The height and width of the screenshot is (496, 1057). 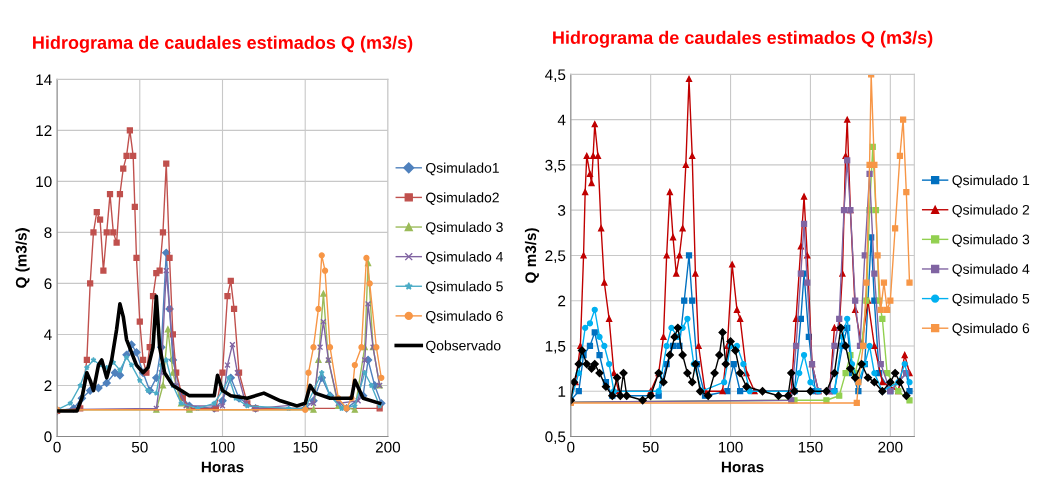 What do you see at coordinates (44, 130) in the screenshot?
I see `y-tick-label: 12` at bounding box center [44, 130].